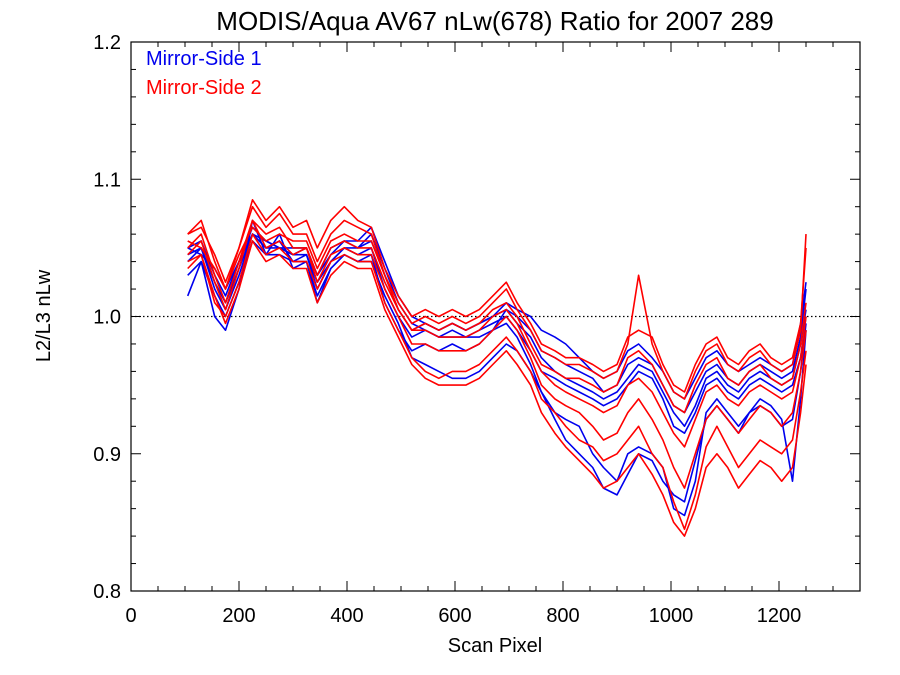 This screenshot has height=675, width=900. What do you see at coordinates (107, 455) in the screenshot?
I see `y-tick-label: 0.9` at bounding box center [107, 455].